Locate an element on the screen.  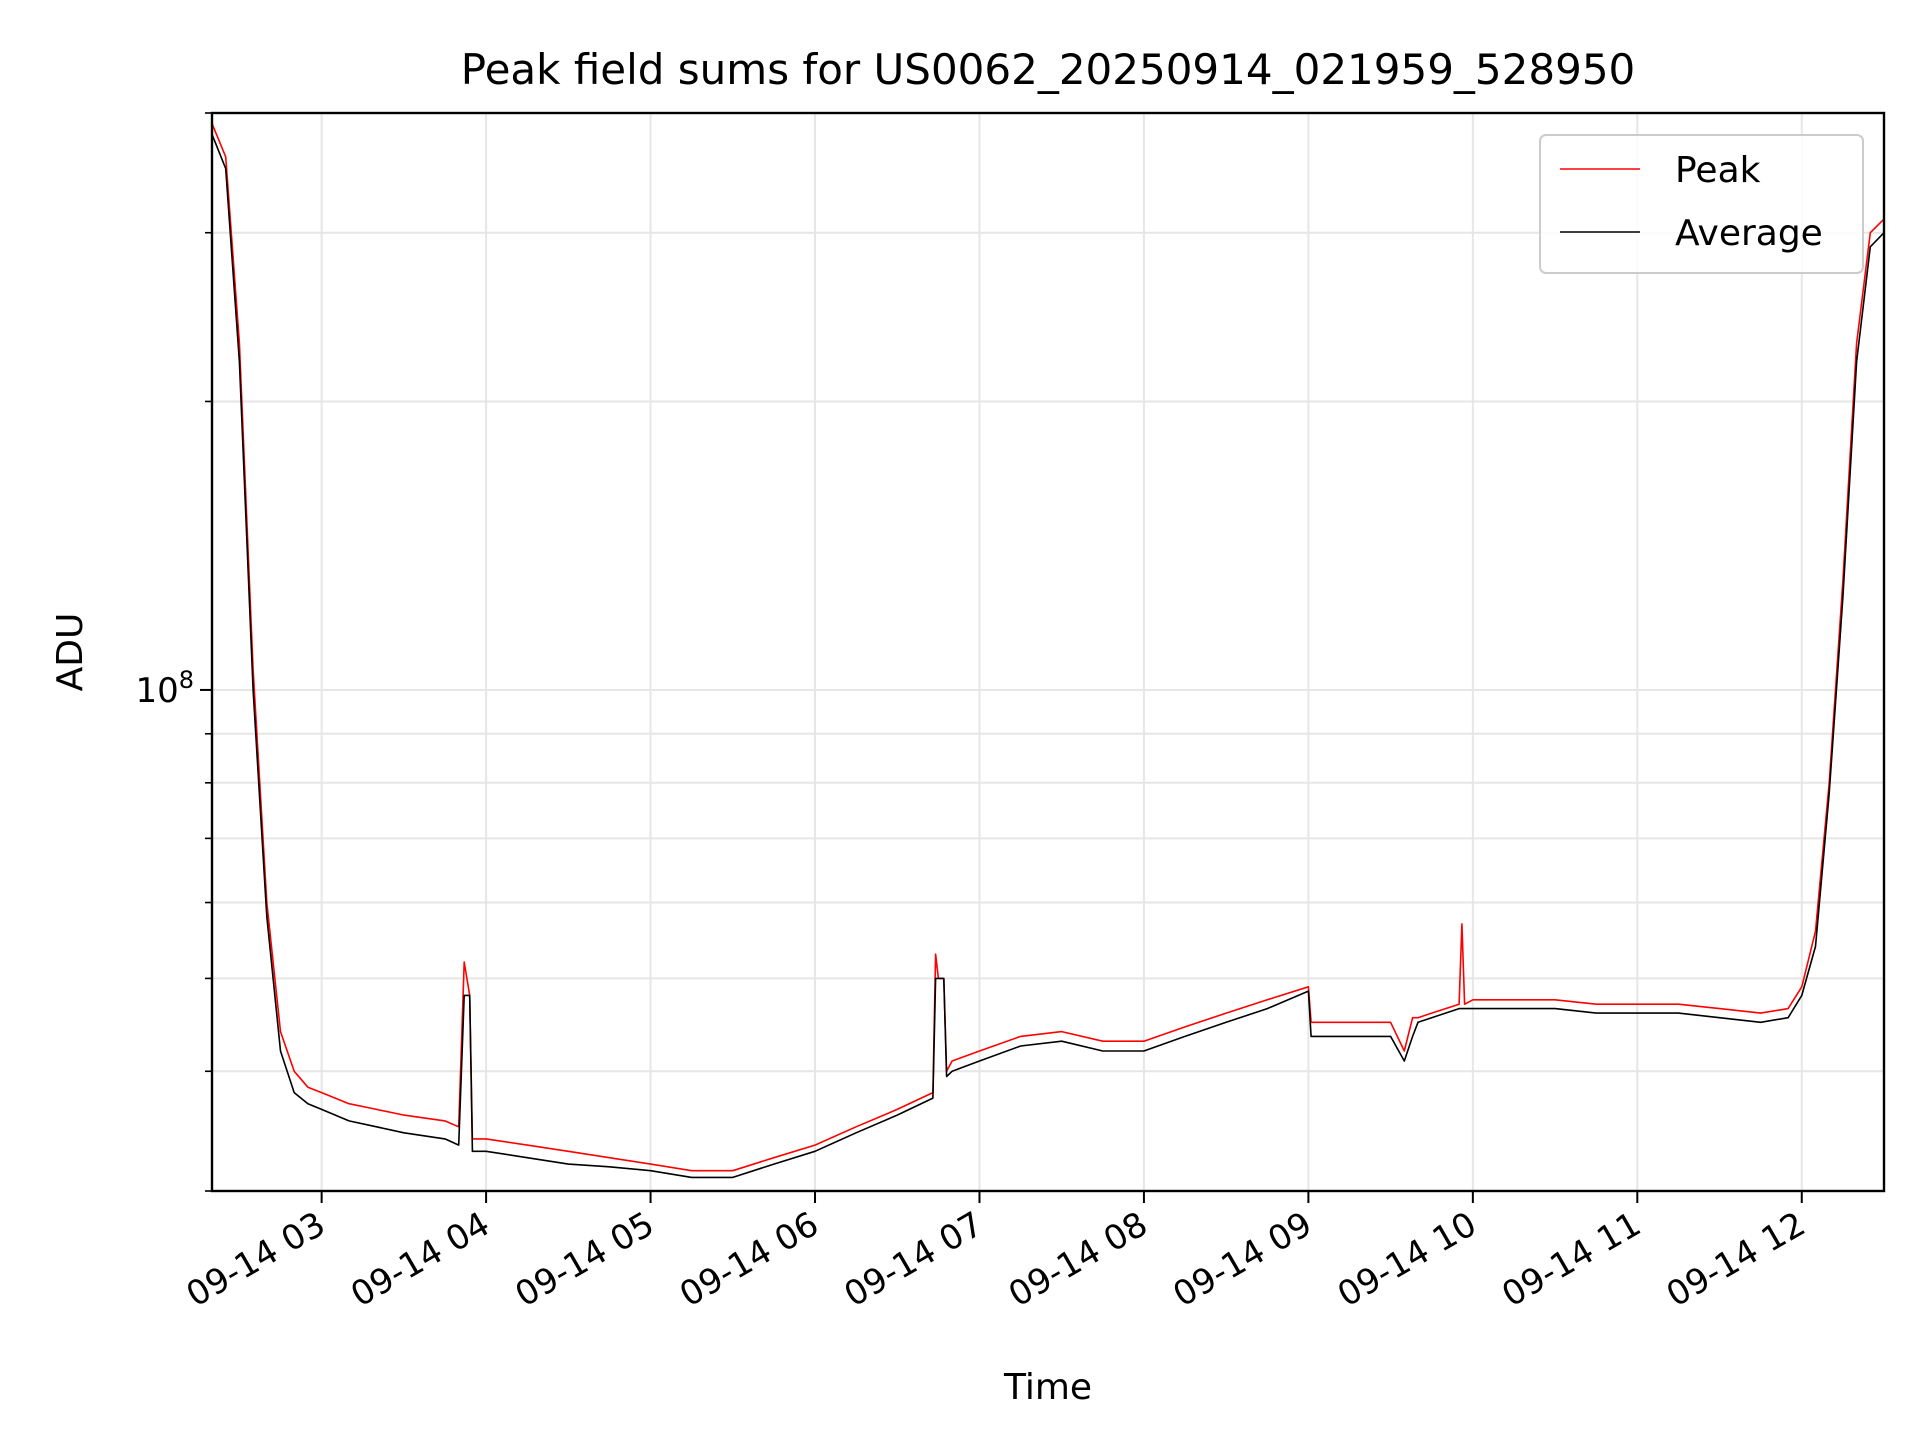
legend-label-peak: Peak is located at coordinates (1718, 170).